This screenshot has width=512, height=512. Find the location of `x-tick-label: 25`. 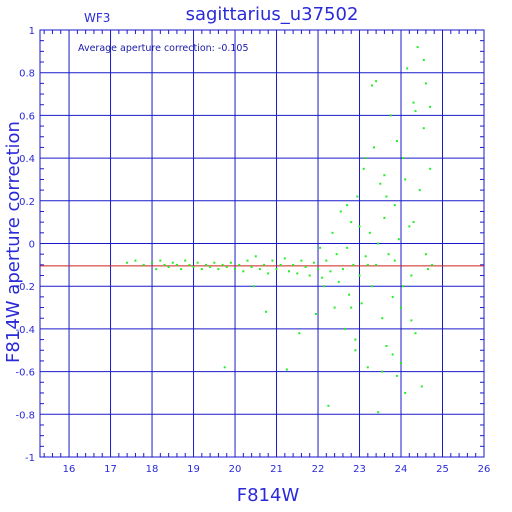

x-tick-label: 25 is located at coordinates (442, 469).